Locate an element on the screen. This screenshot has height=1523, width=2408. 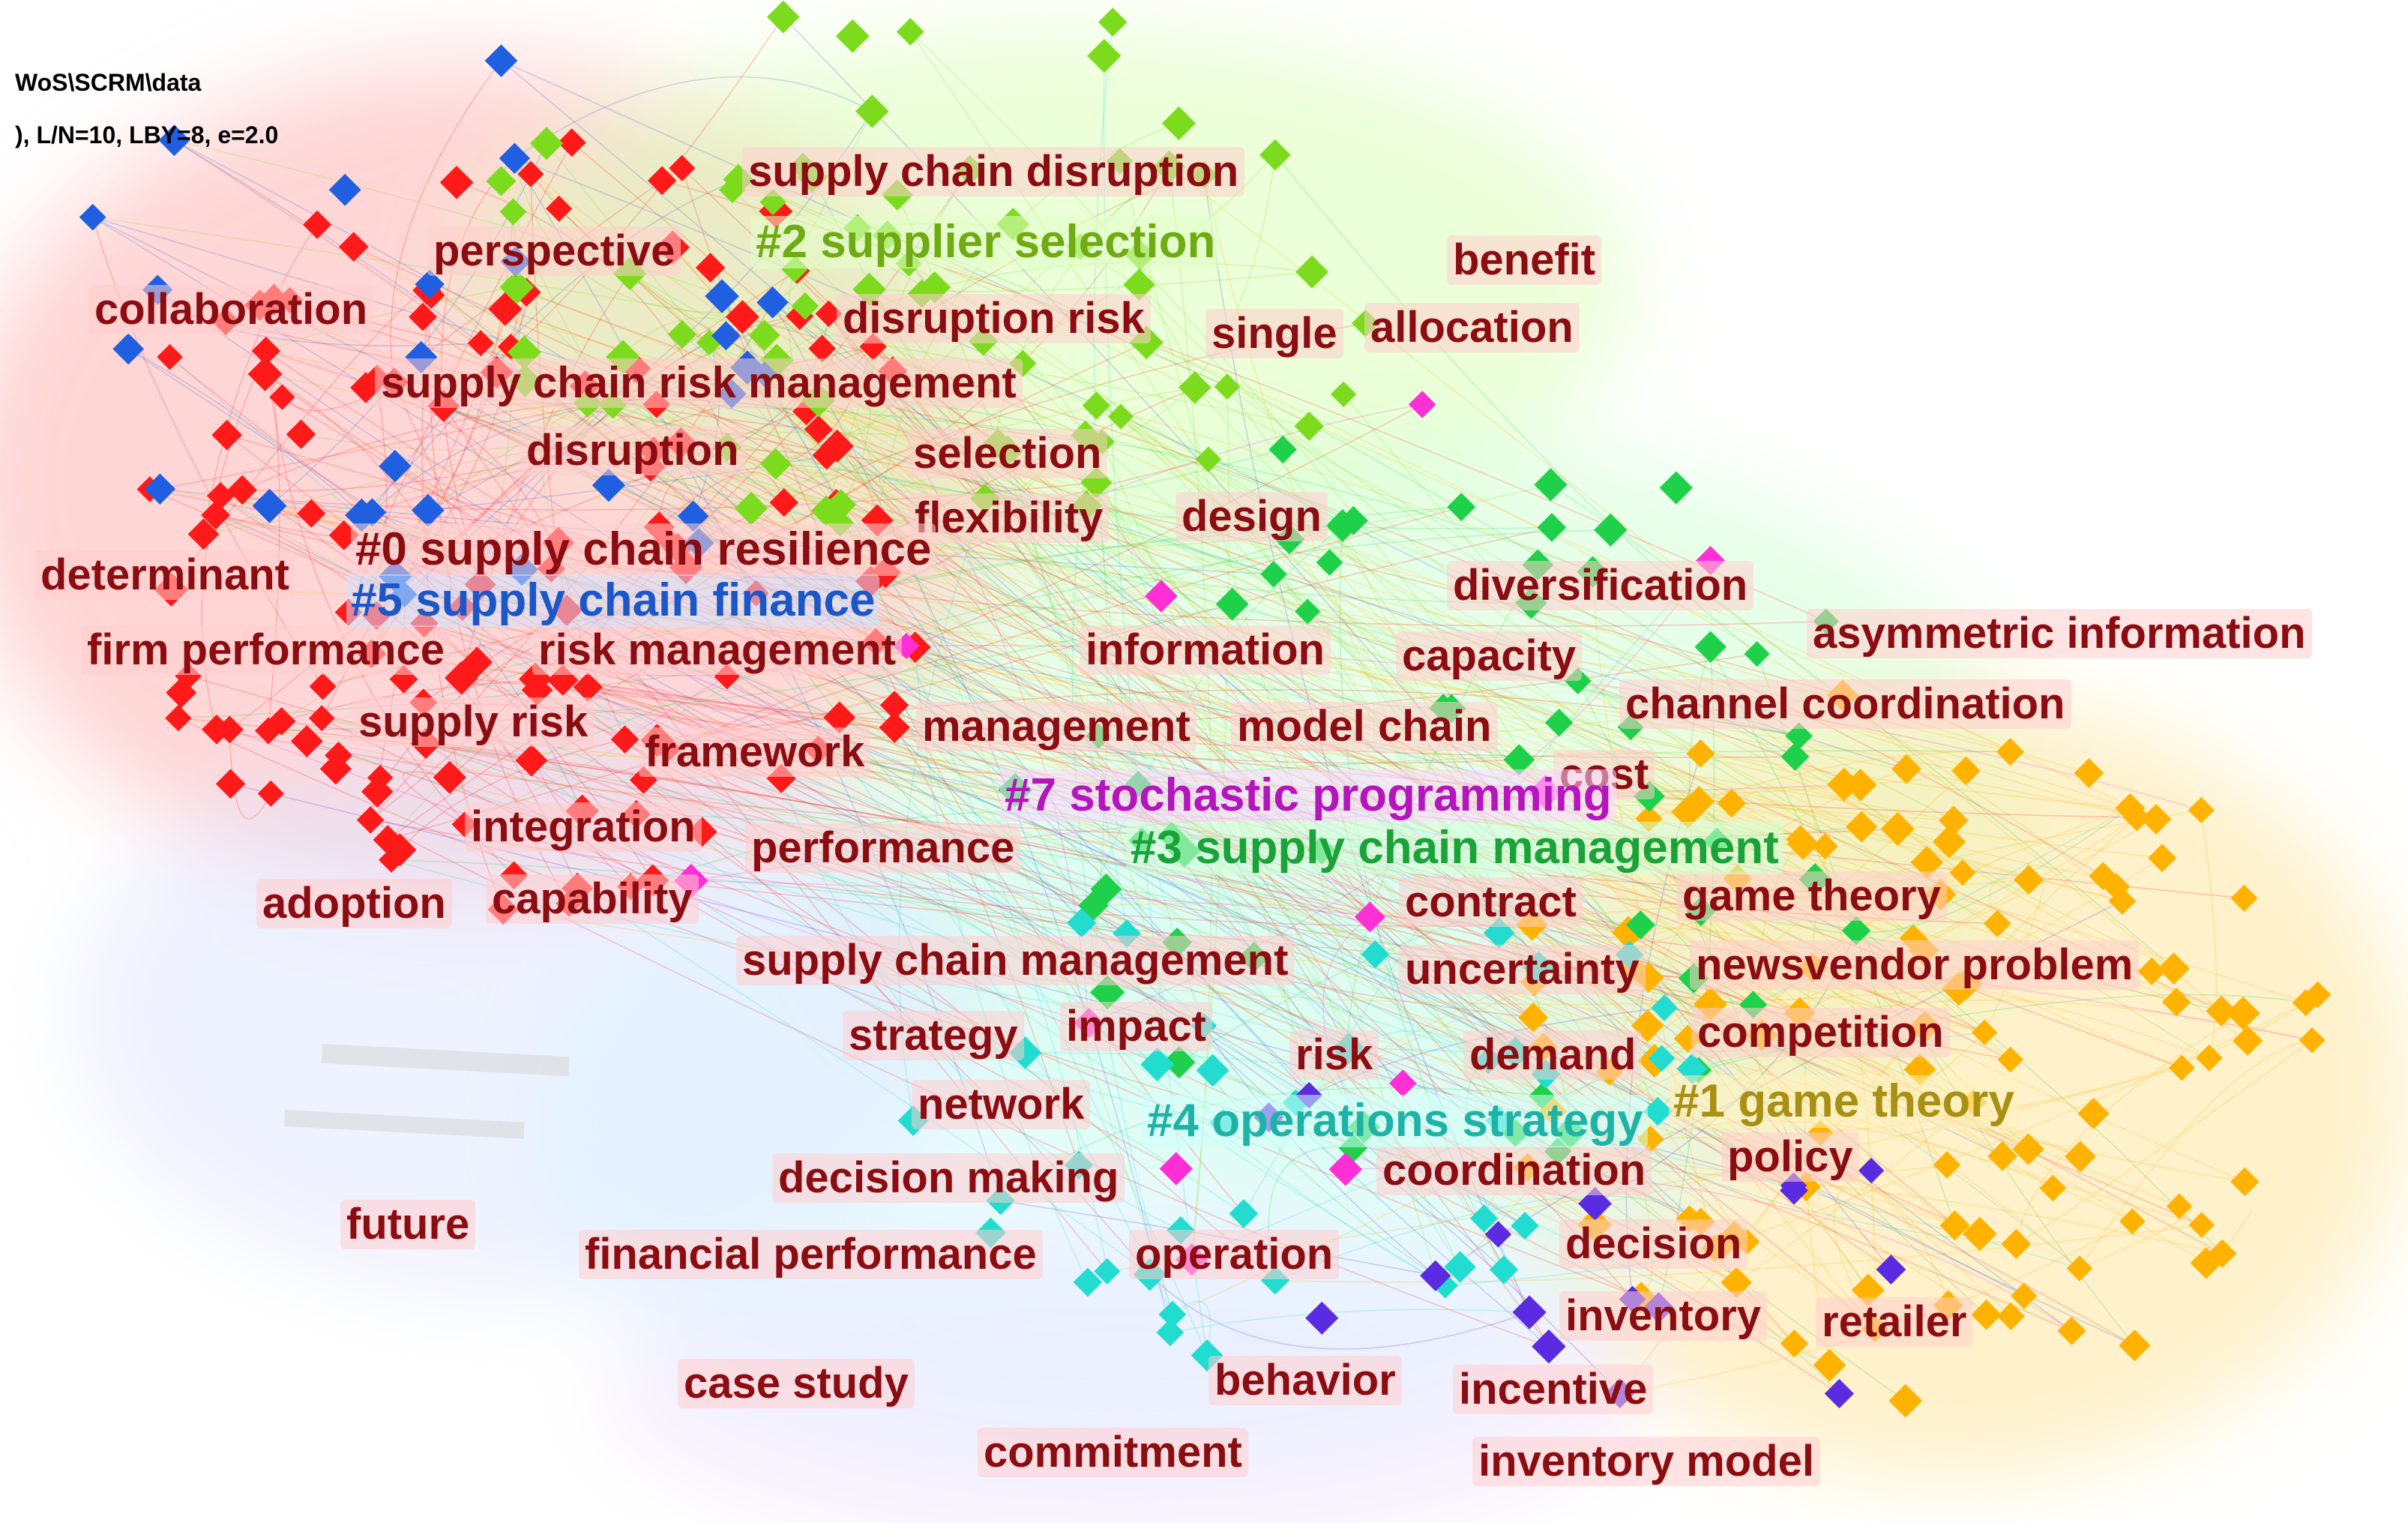
keyword-label: incentive is located at coordinates (1554, 1389).